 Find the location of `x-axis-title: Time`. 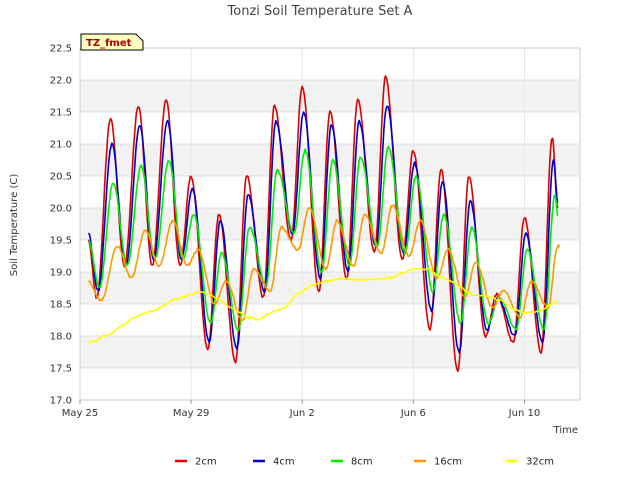

x-axis-title: Time is located at coordinates (565, 430).